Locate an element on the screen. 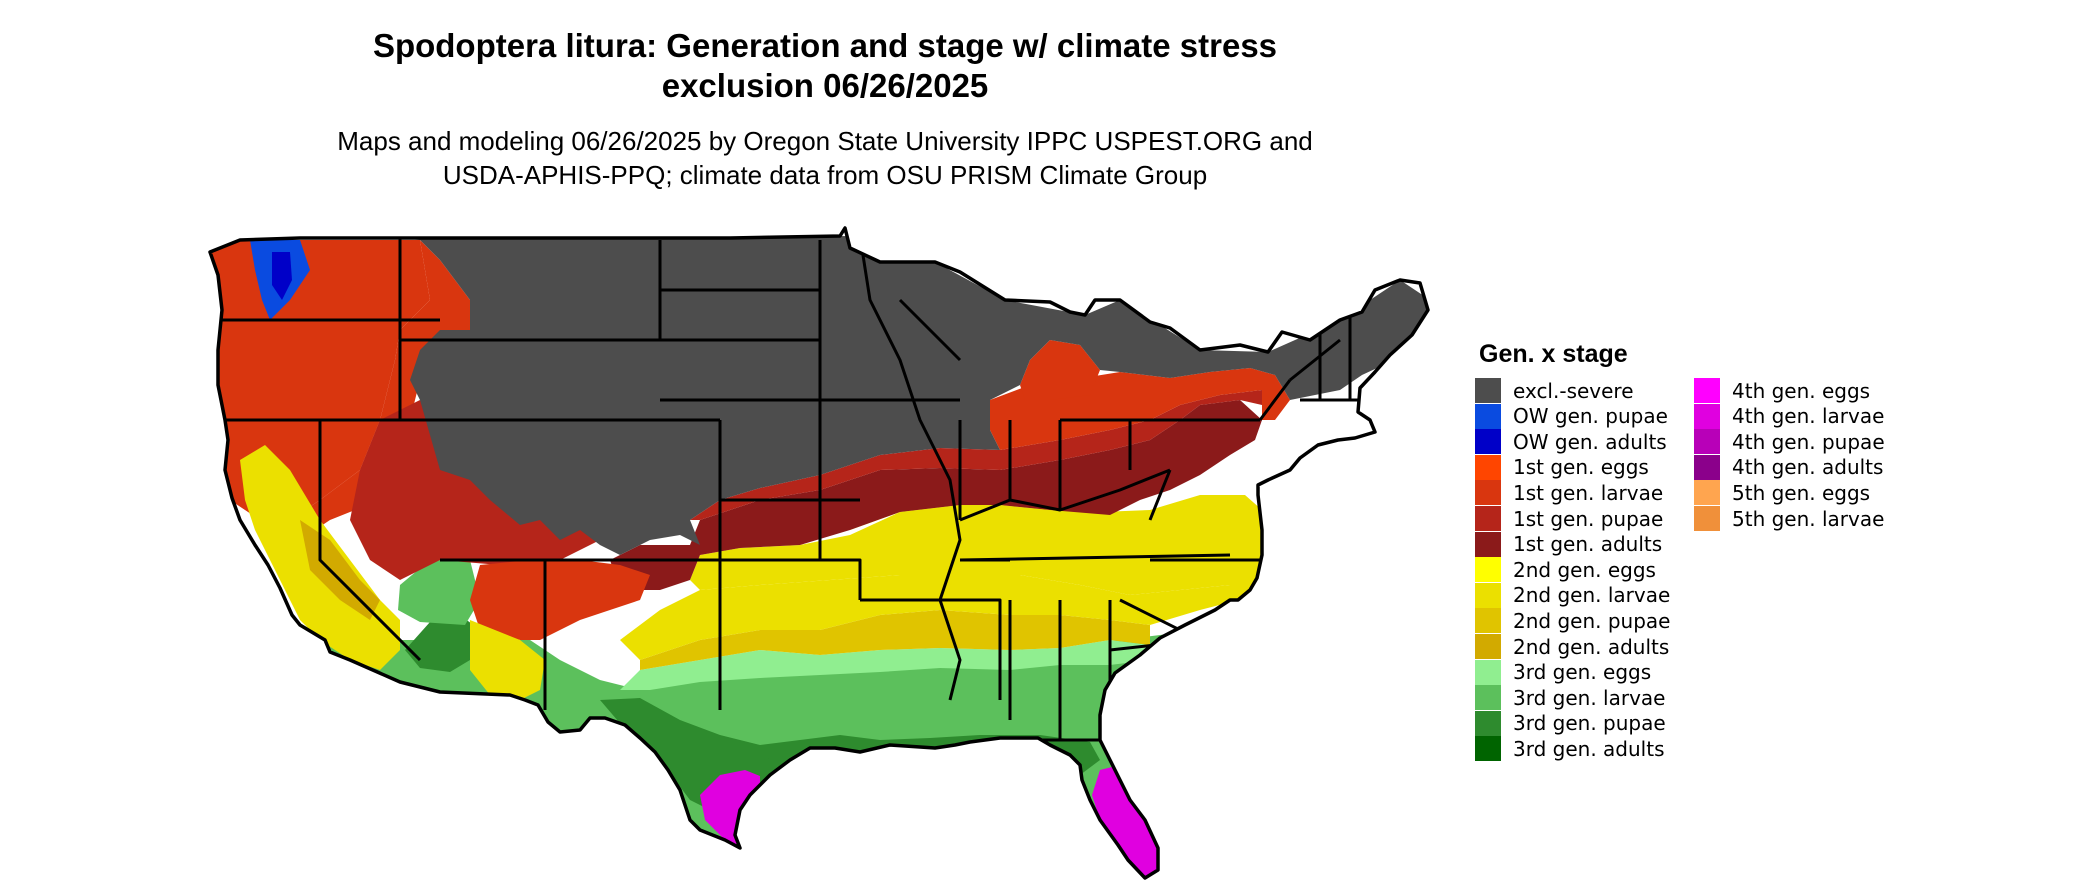  legend-item: 1st gen. eggs is located at coordinates (1562, 467).